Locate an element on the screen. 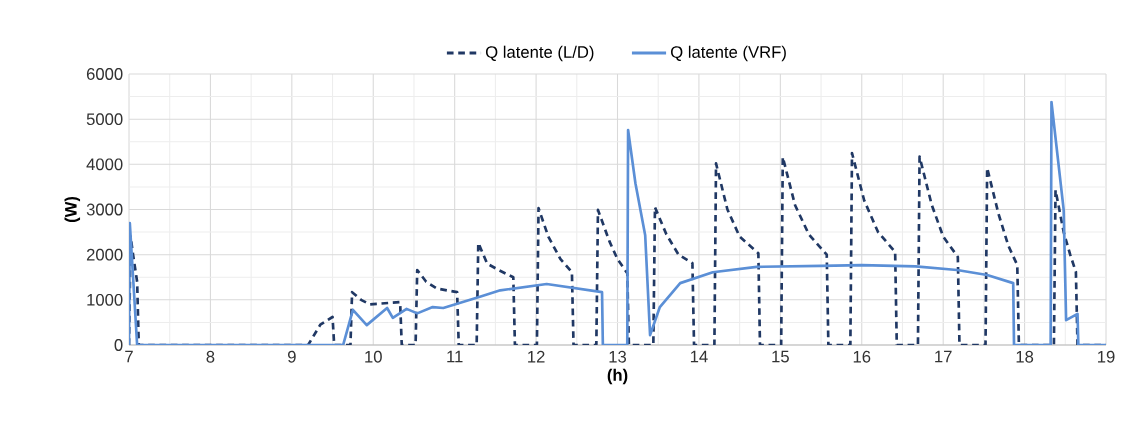 This screenshot has height=421, width=1148. y-tick-label: 4000 is located at coordinates (104, 164).